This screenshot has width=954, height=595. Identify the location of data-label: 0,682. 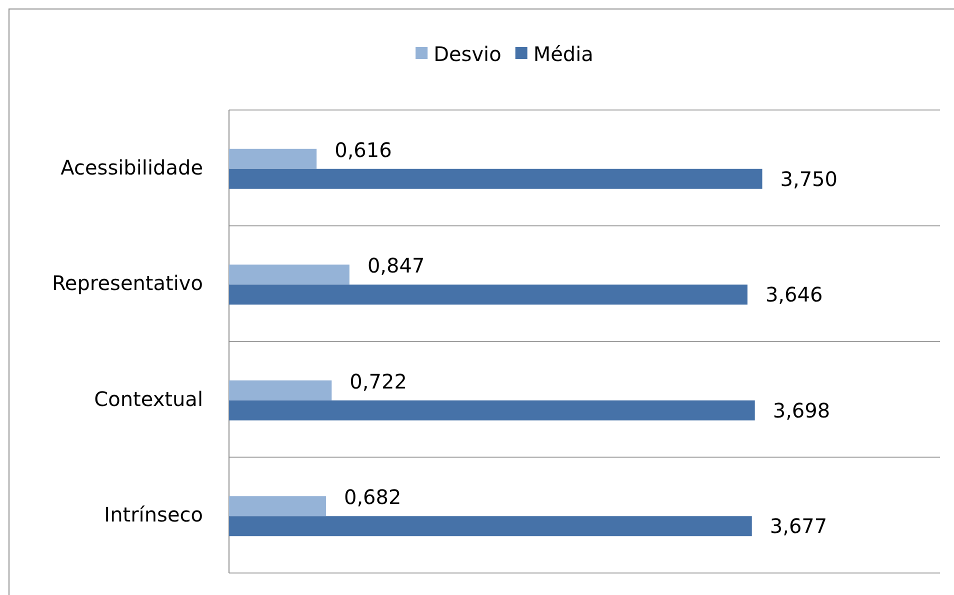
(373, 497).